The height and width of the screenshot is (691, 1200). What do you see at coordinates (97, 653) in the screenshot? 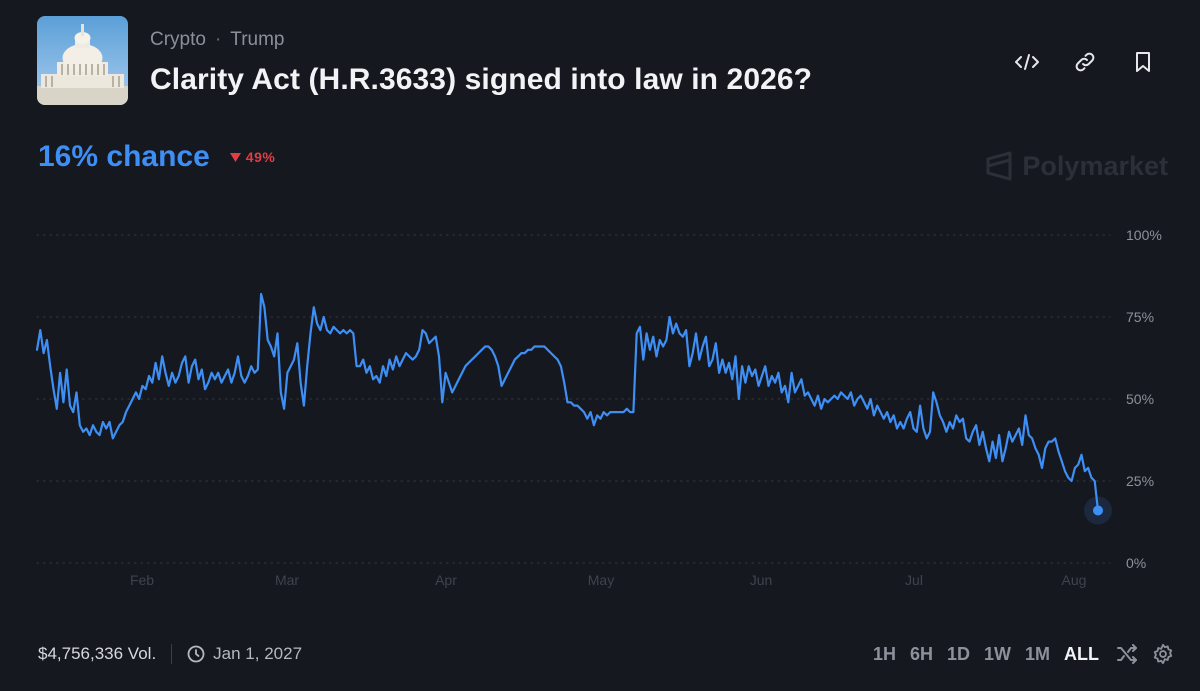
I see `volume-text: $4,756,336 Vol.` at bounding box center [97, 653].